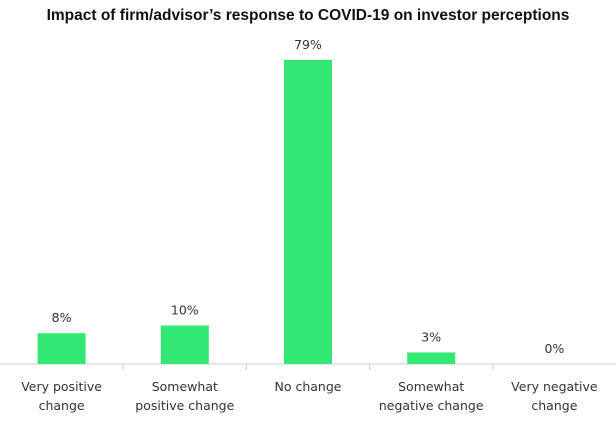  What do you see at coordinates (431, 336) in the screenshot?
I see `value-label: 3%` at bounding box center [431, 336].